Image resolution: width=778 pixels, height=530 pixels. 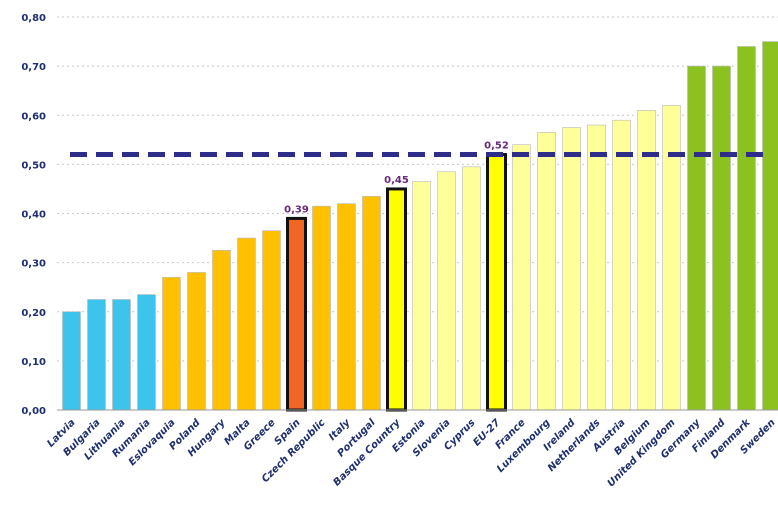 What do you see at coordinates (33, 411) in the screenshot?
I see `y-tick-label: 0,00` at bounding box center [33, 411].